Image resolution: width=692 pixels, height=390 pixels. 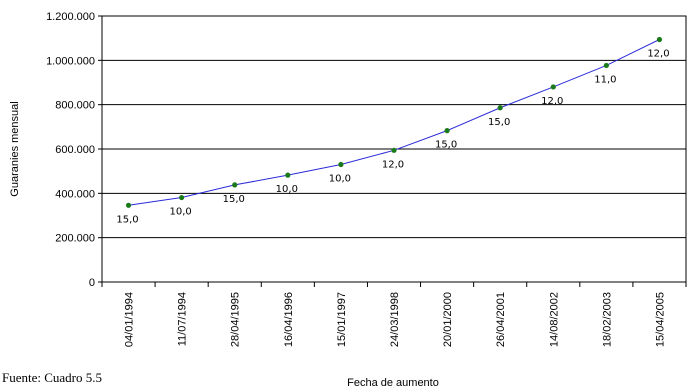 I want to click on y-axis-title: Guaranies mensual, so click(x=15, y=148).